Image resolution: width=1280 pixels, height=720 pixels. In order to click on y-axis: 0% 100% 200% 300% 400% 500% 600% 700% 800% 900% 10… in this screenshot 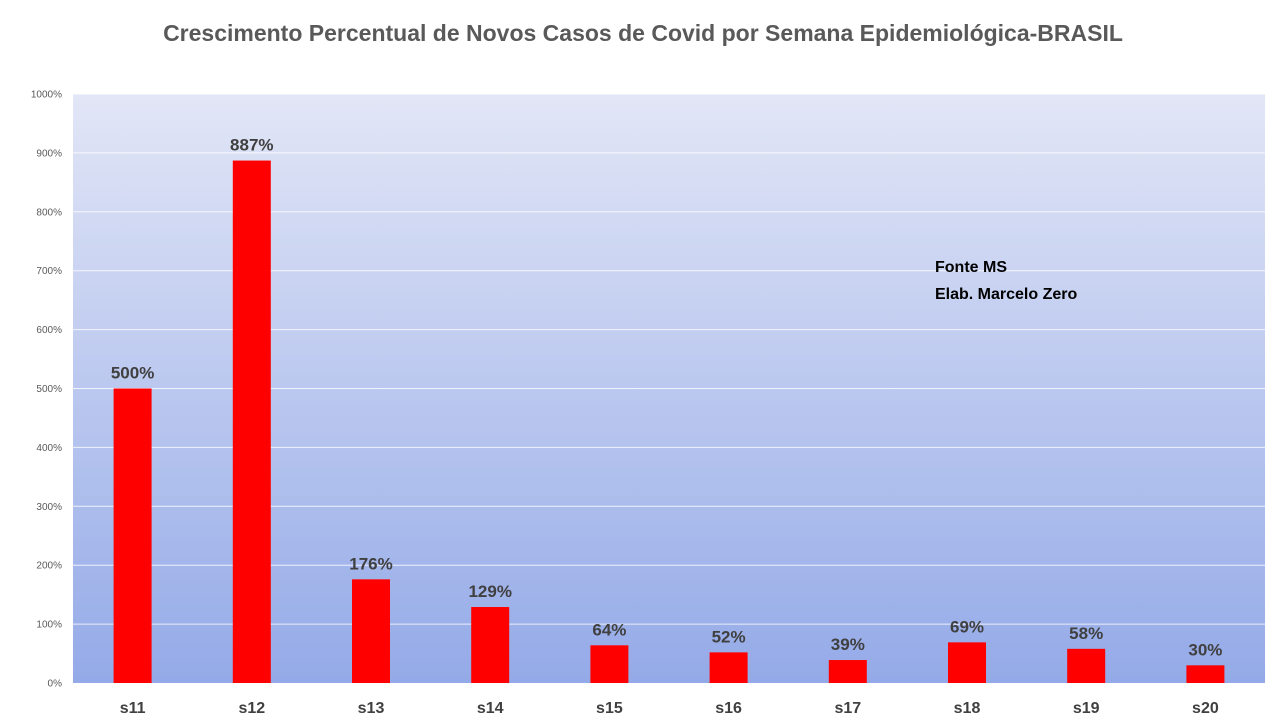, I will do `click(46, 390)`.